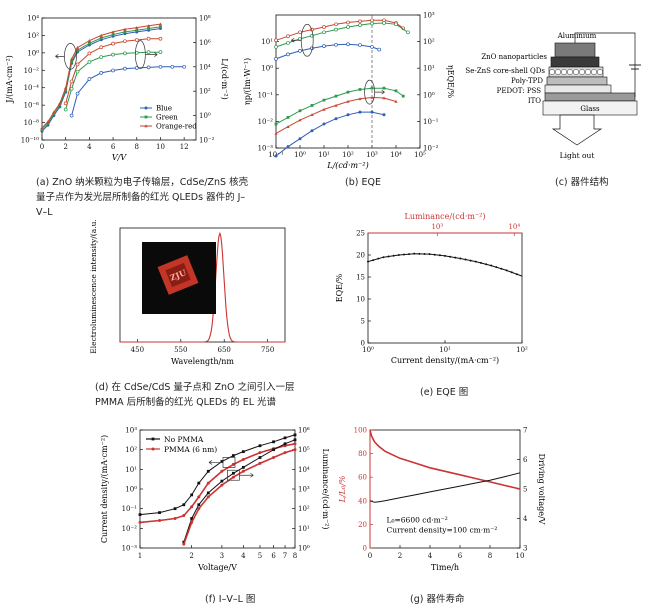 The height and width of the screenshot is (612, 650). What do you see at coordinates (490, 556) in the screenshot?
I see `tick-label: 8` at bounding box center [490, 556].